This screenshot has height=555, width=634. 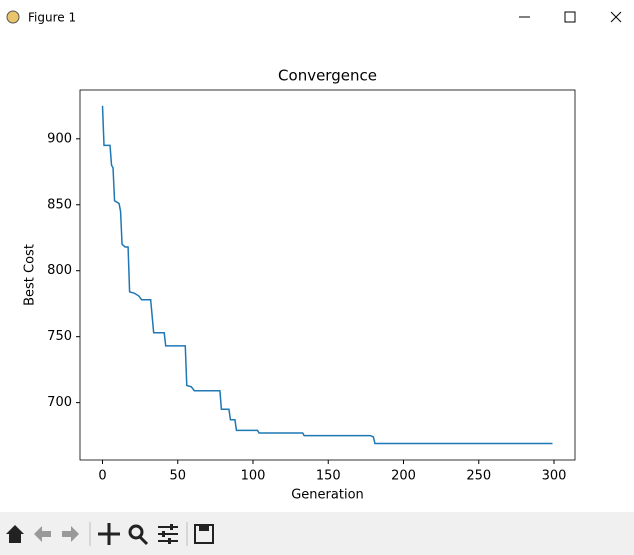 What do you see at coordinates (59, 270) in the screenshot?
I see `y-tick-label: 800` at bounding box center [59, 270].